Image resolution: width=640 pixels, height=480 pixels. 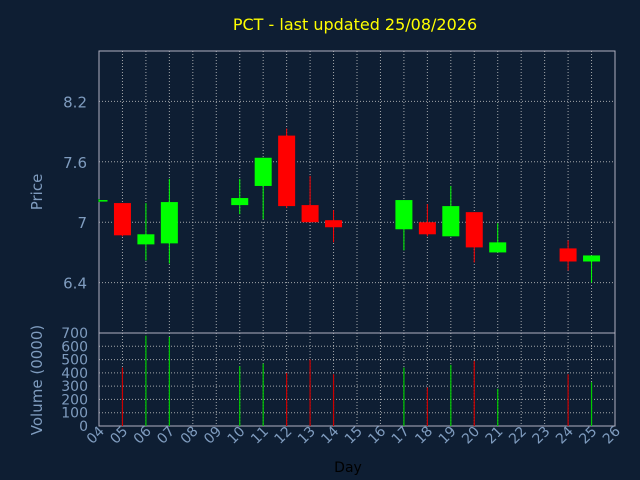 I want to click on volume-y-tick-label: 100, so click(x=74, y=414).